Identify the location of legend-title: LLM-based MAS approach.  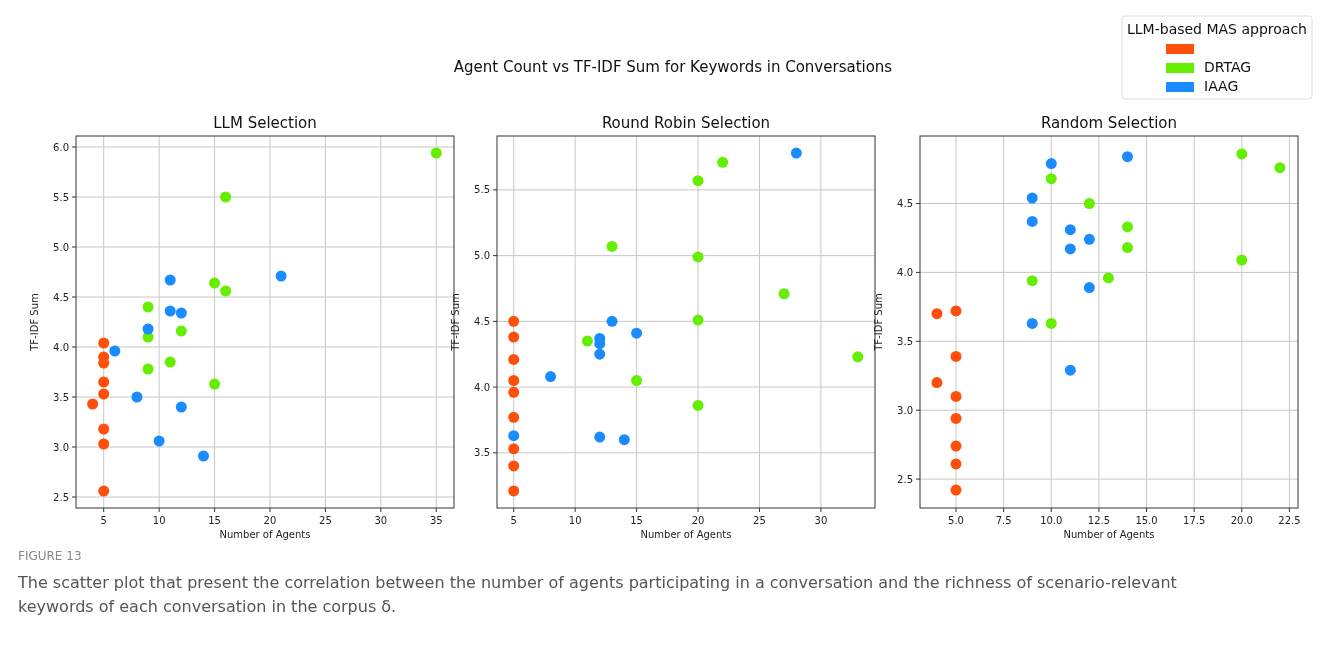
(1217, 29).